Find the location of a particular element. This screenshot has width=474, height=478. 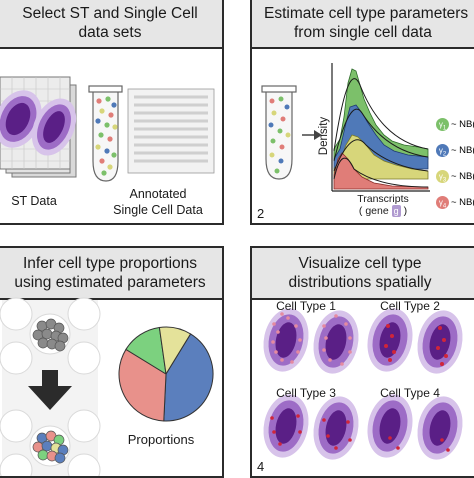

nb-row-2-text: ~ NB( is located at coordinates (462, 150).